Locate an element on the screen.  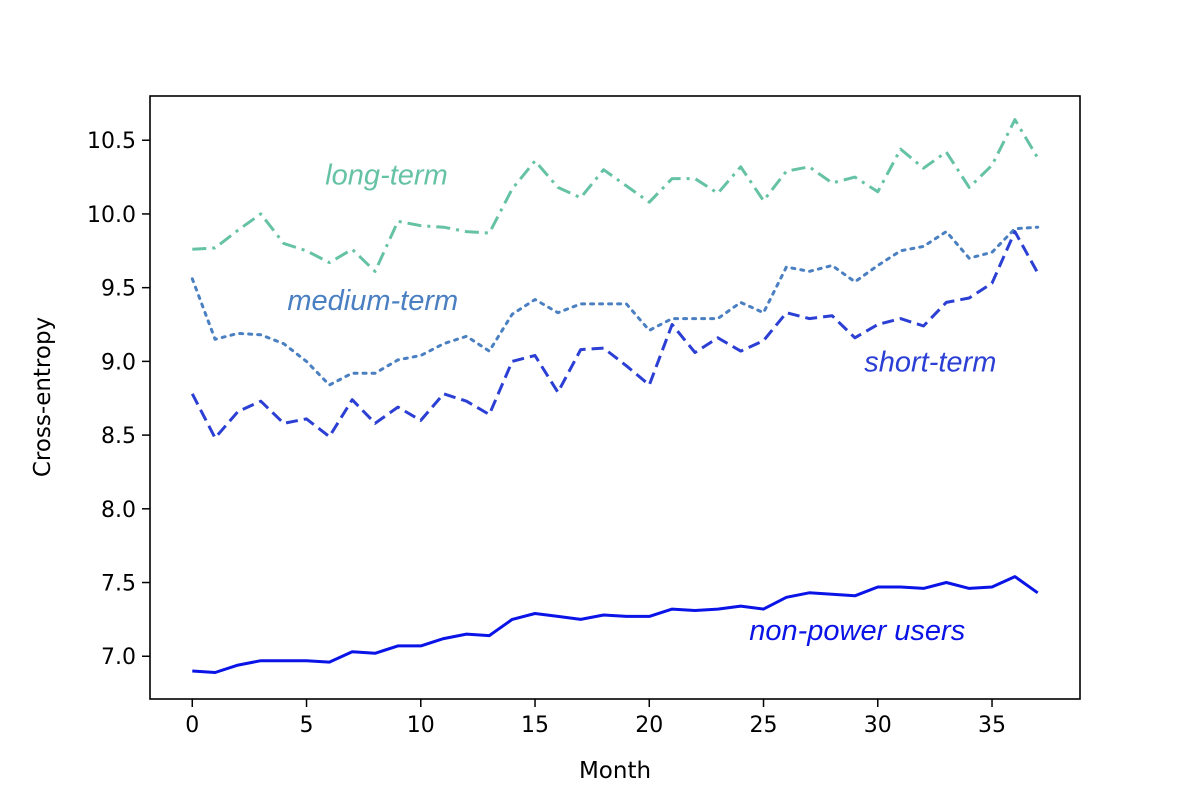
x-tick-label: 10 is located at coordinates (421, 725).